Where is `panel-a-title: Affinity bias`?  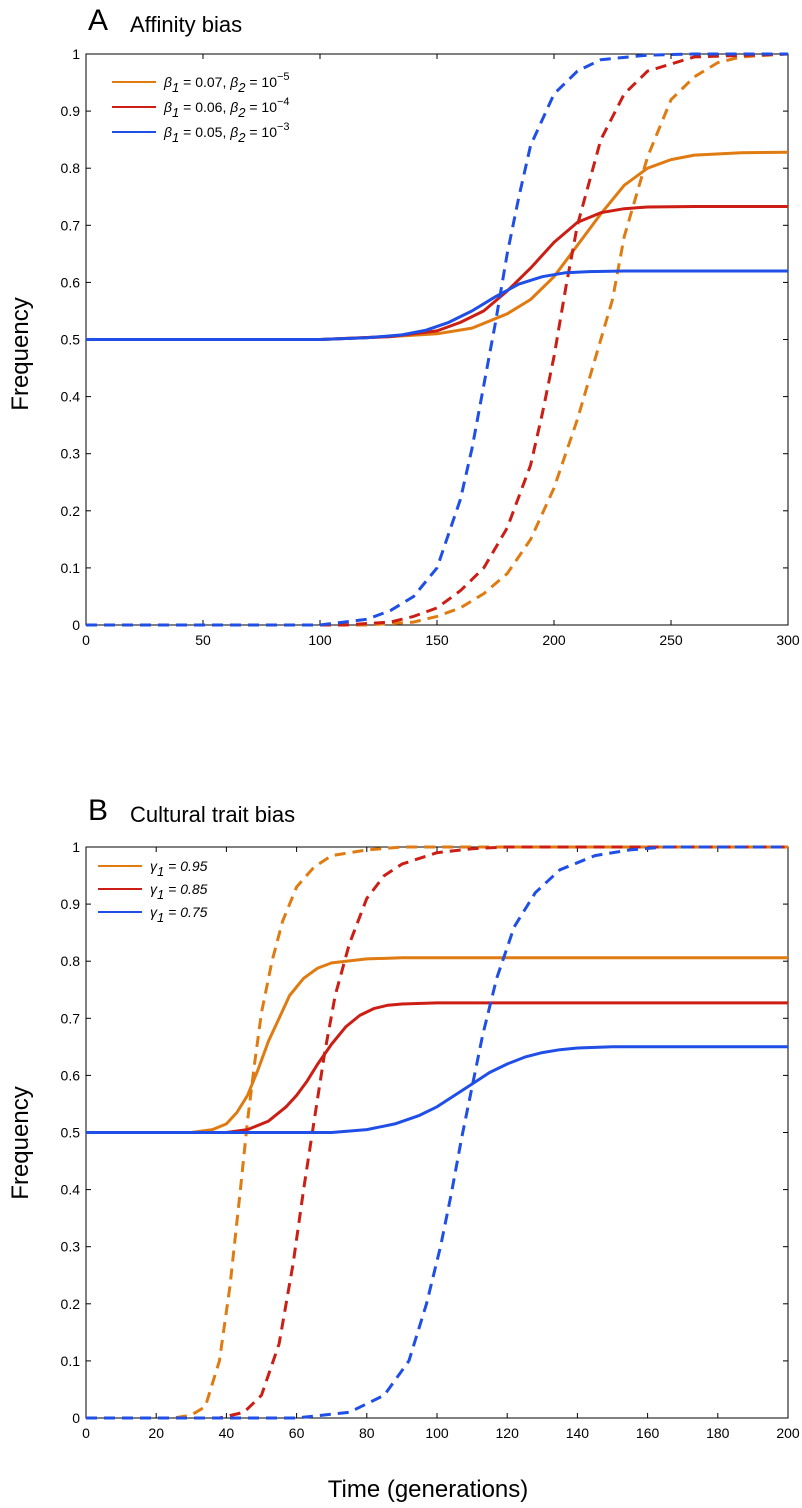 panel-a-title: Affinity bias is located at coordinates (186, 24).